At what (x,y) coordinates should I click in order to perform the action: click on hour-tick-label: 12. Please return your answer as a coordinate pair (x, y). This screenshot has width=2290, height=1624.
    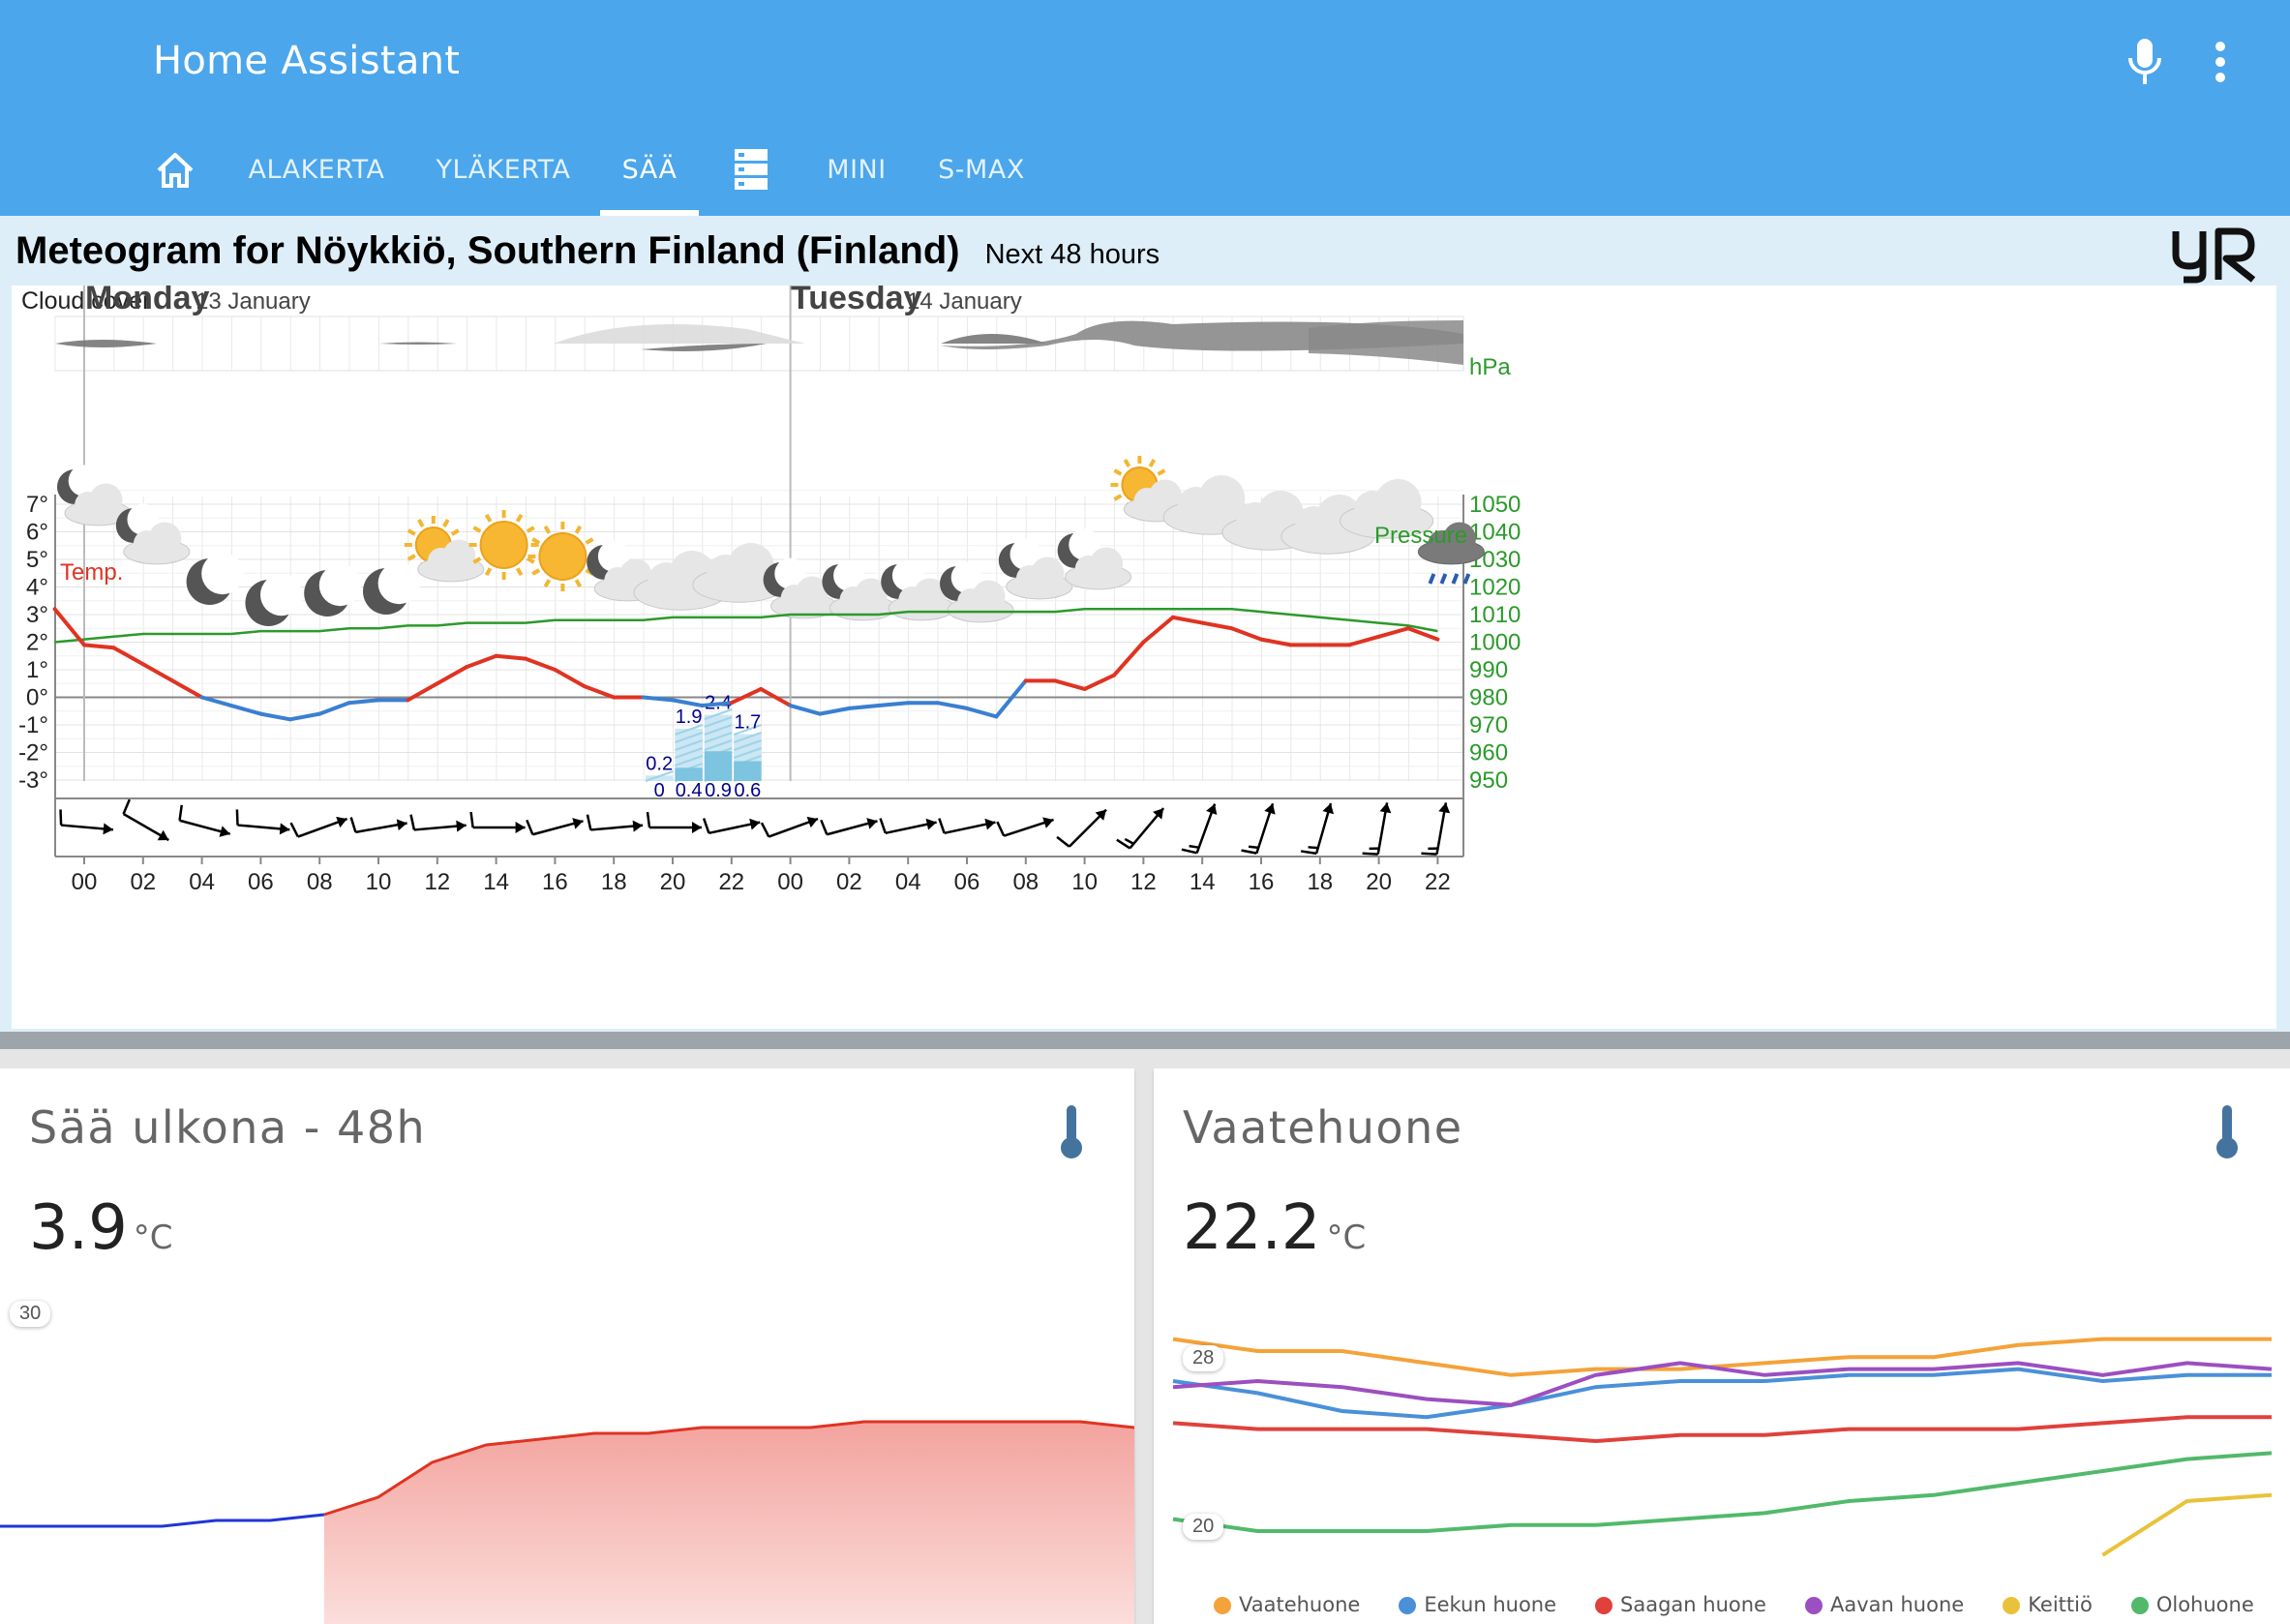
    Looking at the image, I should click on (1143, 882).